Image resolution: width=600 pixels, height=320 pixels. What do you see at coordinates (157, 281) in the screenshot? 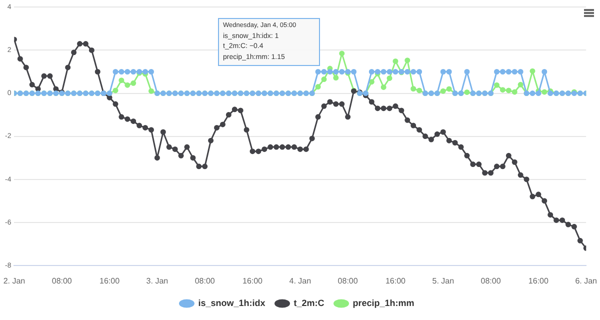
I see `x-tick-label: 3. Jan` at bounding box center [157, 281].